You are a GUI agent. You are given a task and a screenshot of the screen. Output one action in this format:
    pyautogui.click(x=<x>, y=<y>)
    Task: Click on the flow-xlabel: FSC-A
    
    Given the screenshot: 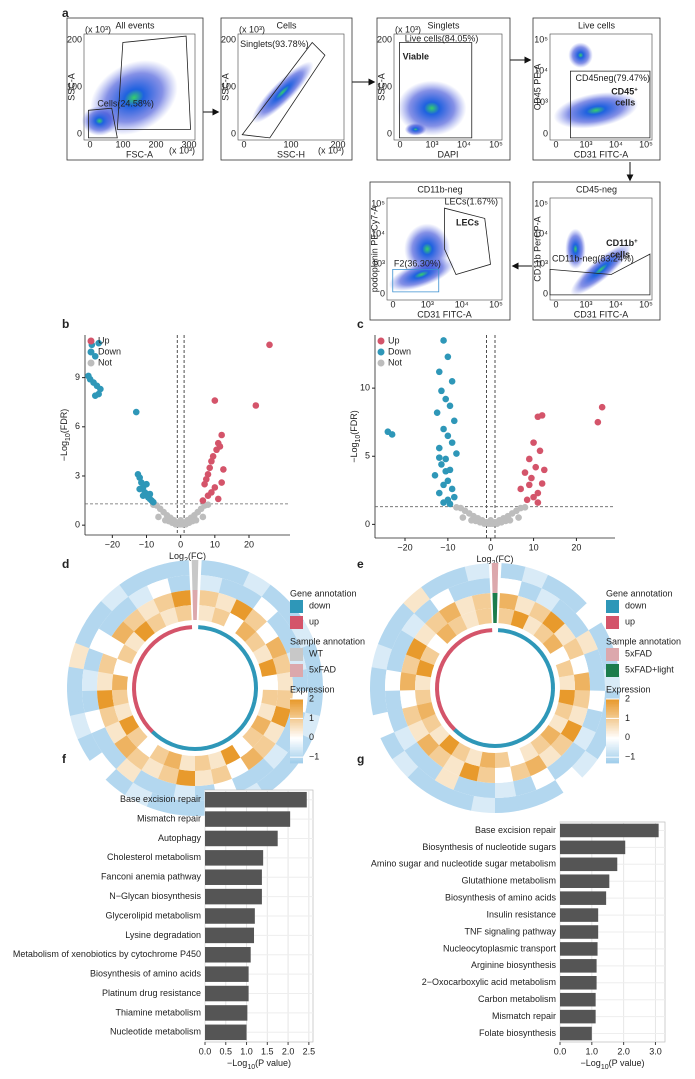 What is the action you would take?
    pyautogui.click(x=139, y=154)
    